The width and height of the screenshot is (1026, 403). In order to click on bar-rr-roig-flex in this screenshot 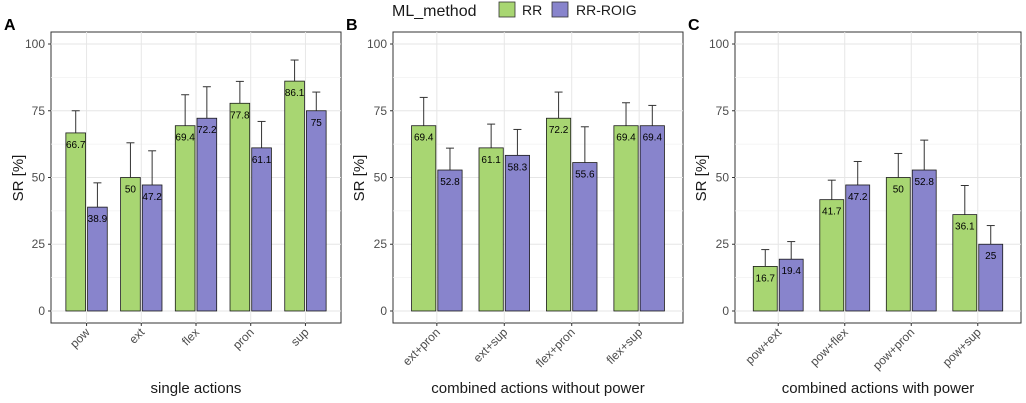, I will do `click(207, 214)`.